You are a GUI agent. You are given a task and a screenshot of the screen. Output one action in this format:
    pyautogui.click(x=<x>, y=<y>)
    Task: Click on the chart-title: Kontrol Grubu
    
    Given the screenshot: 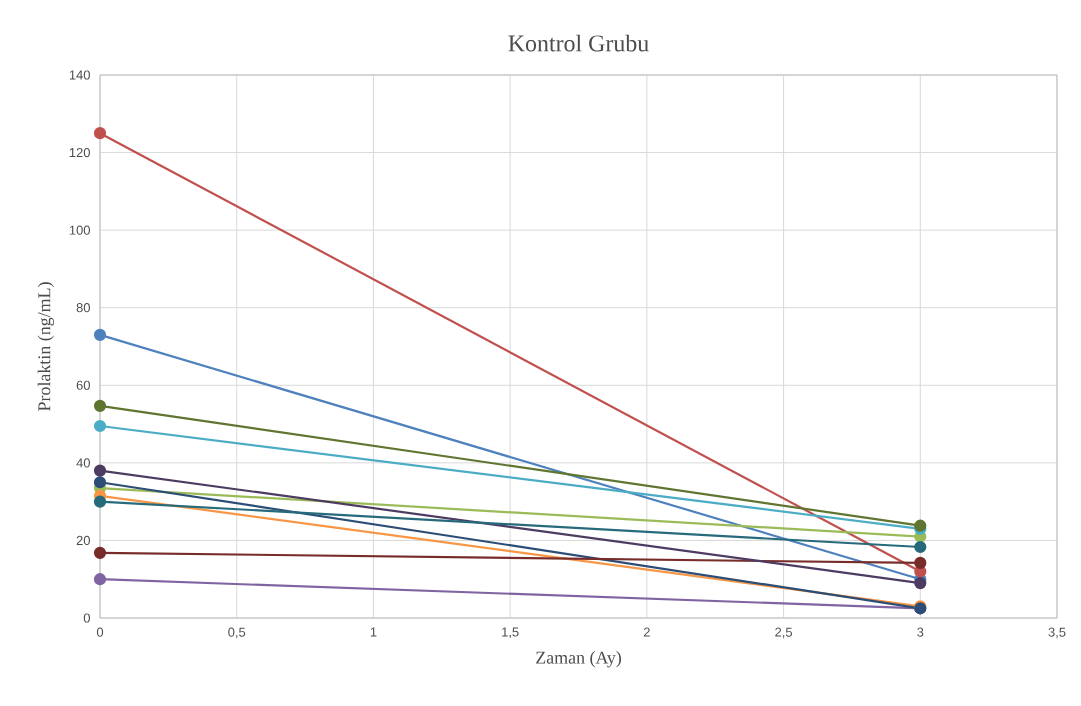 What is the action you would take?
    pyautogui.click(x=578, y=43)
    